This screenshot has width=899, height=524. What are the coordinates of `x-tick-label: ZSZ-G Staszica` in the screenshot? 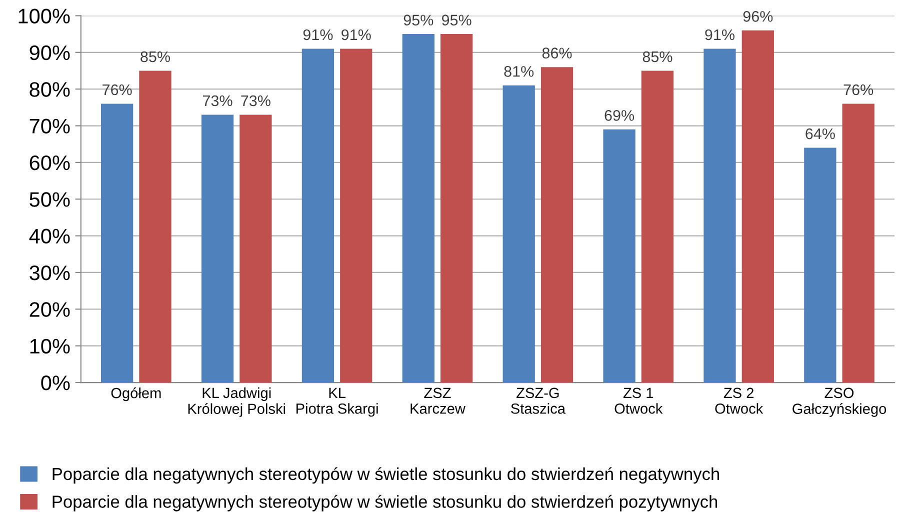 It's located at (538, 401).